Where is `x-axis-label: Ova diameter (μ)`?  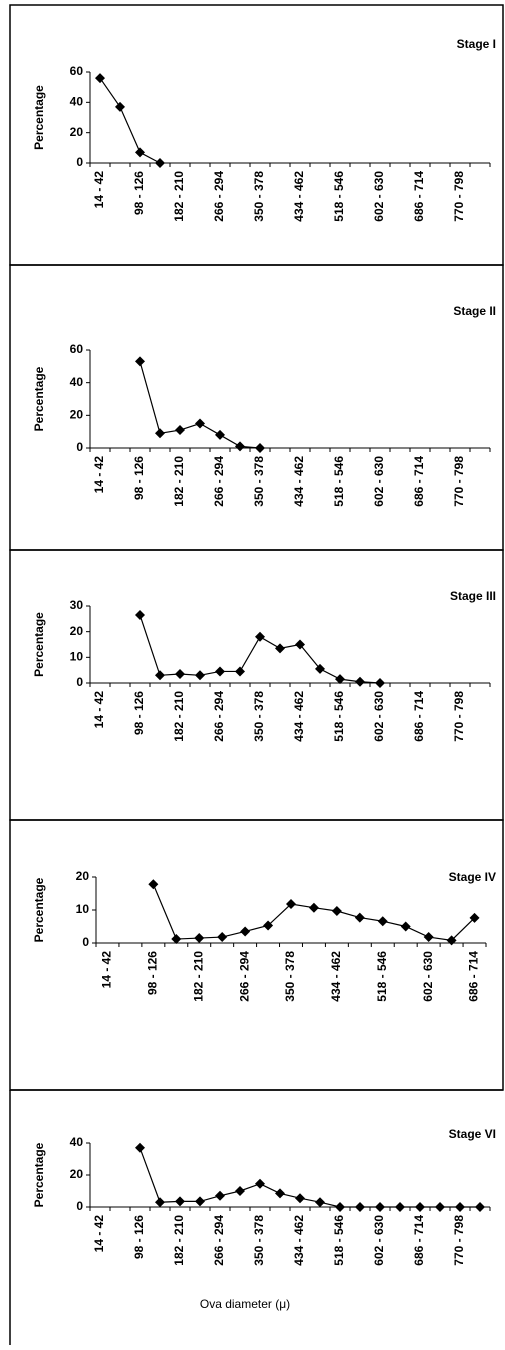 x-axis-label: Ova diameter (μ) is located at coordinates (245, 1304).